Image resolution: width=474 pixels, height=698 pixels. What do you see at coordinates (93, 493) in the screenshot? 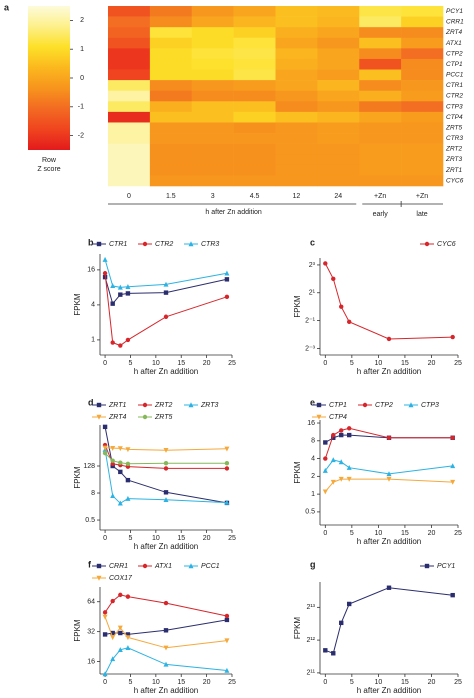
I see `y-tick-label: 8` at bounding box center [93, 493].